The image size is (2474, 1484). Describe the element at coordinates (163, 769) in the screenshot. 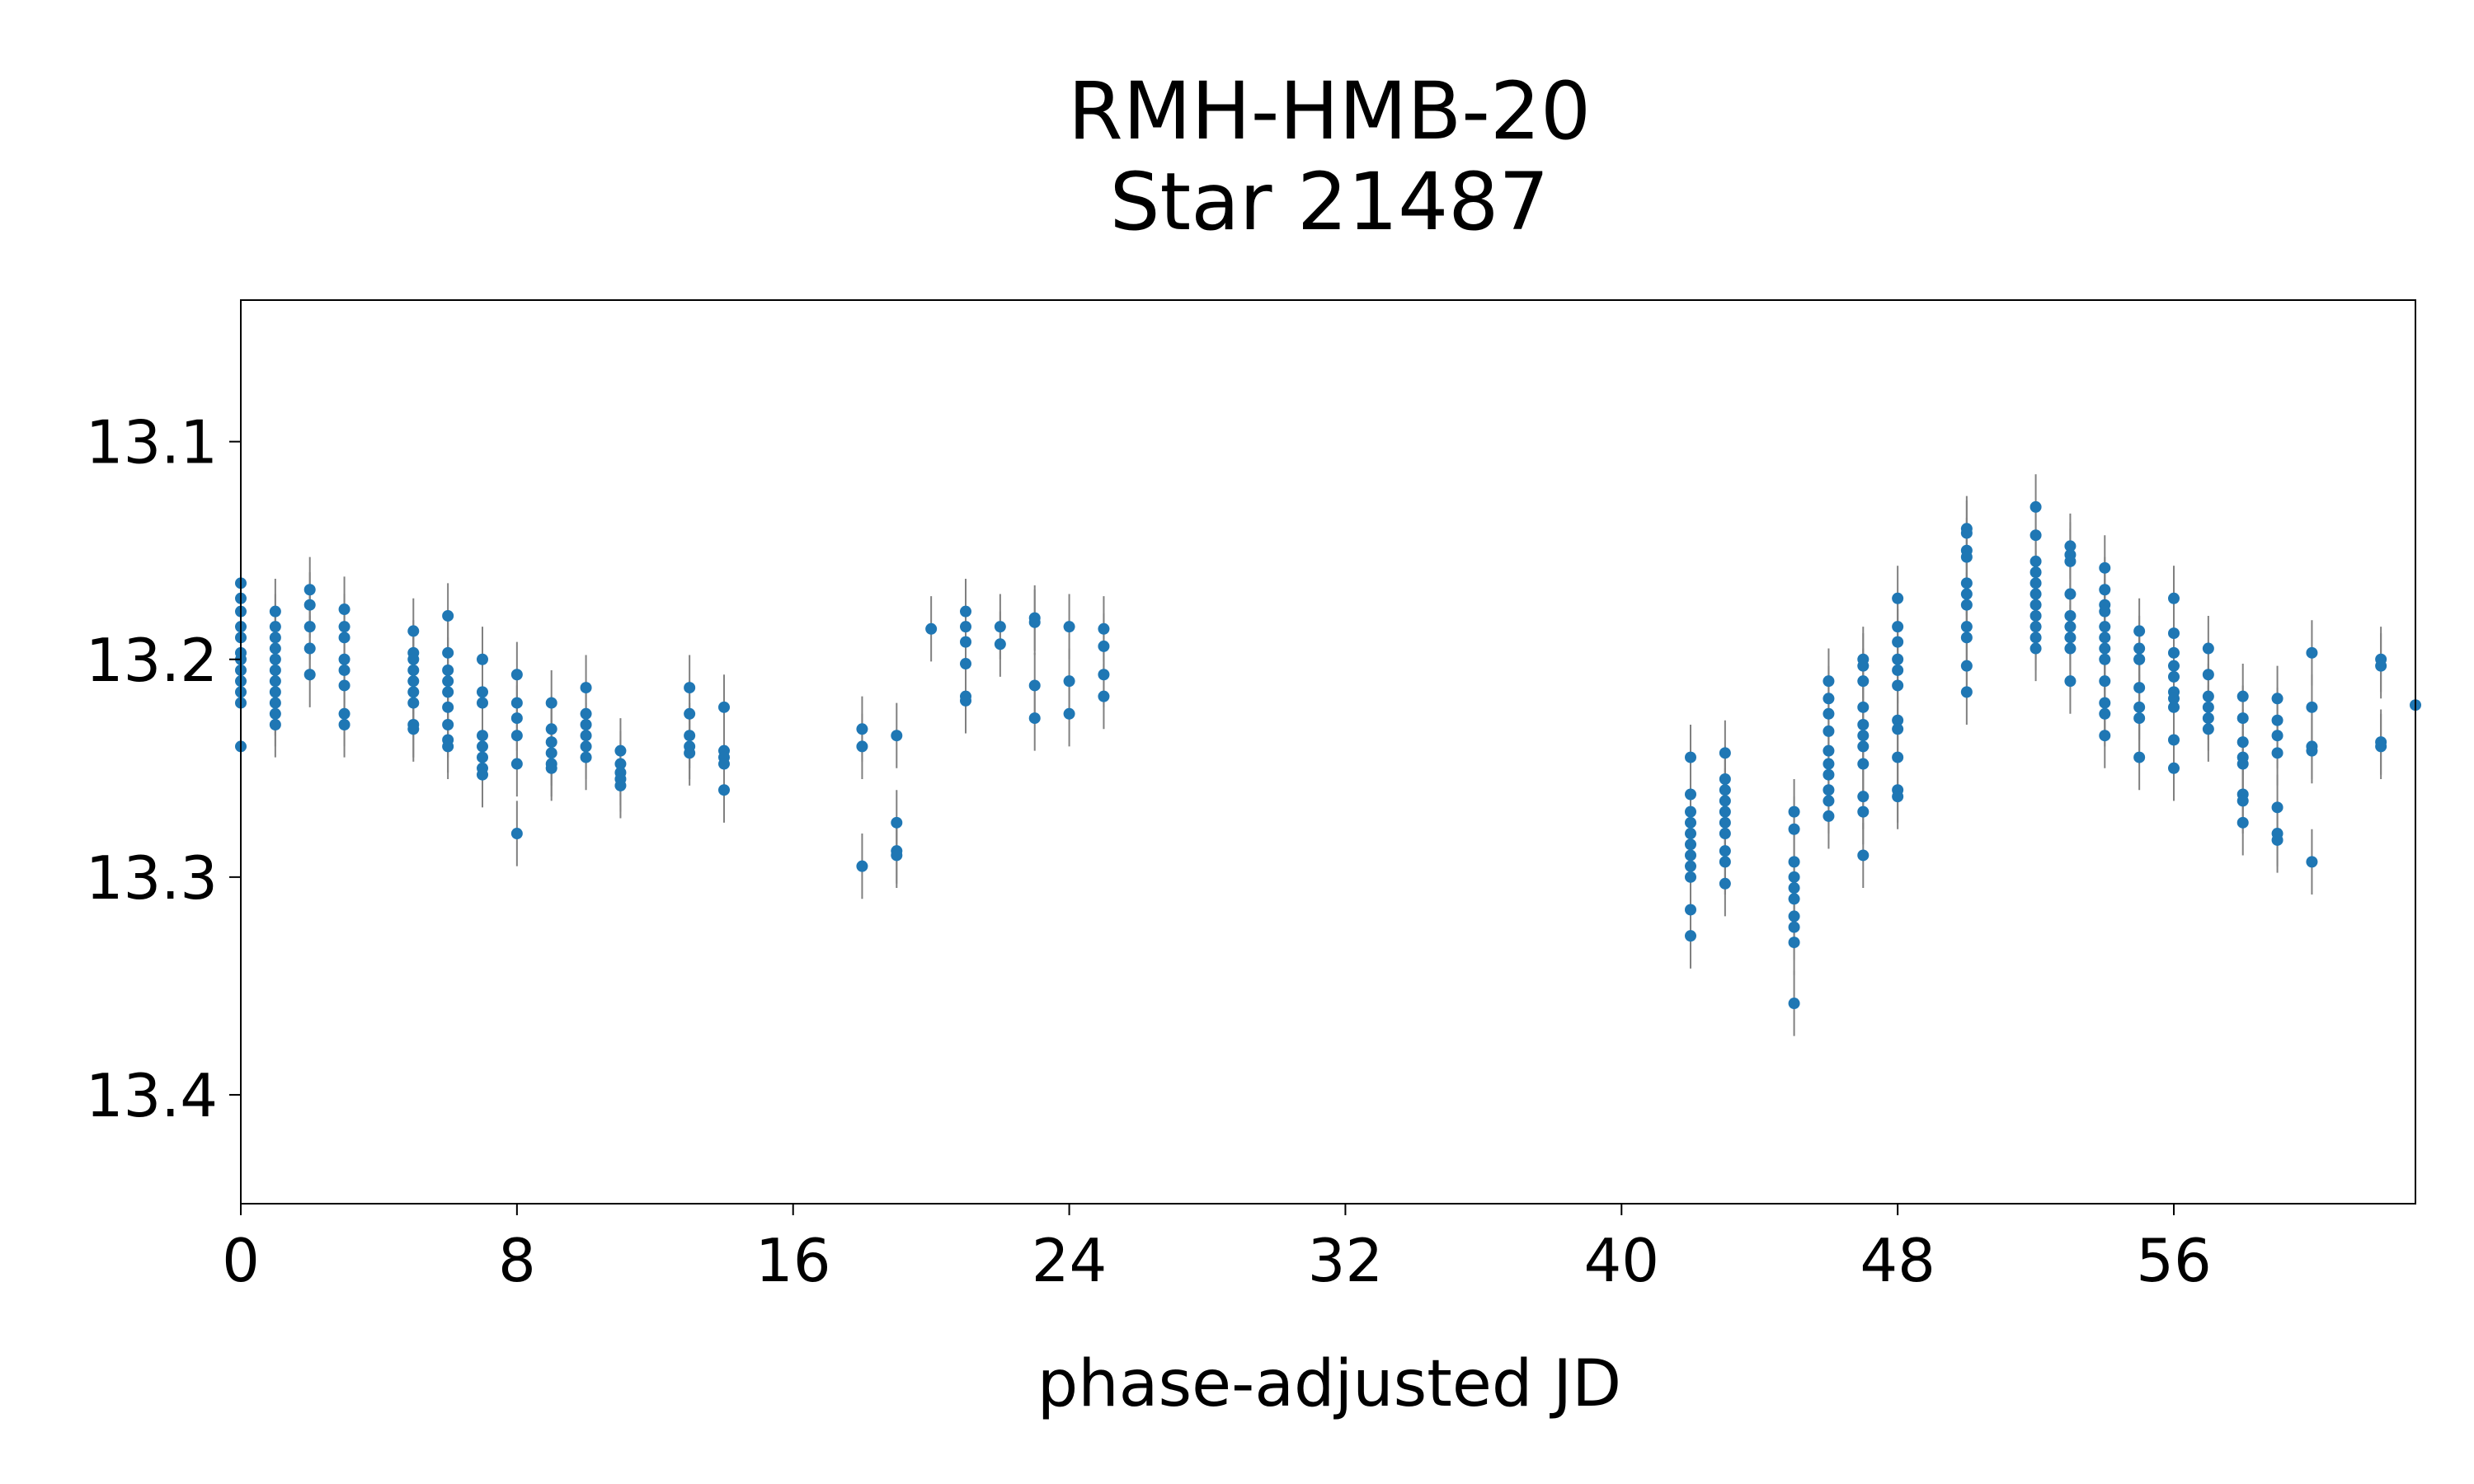

I see `y-axis: 13.1 13.2 13.3 13.4` at that location.